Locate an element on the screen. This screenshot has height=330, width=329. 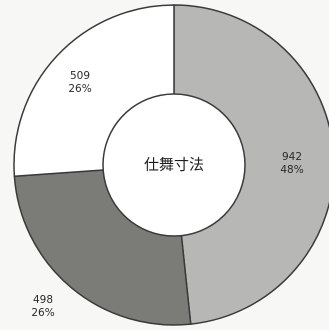
slice-percent-label-0: 48% is located at coordinates (291, 170).